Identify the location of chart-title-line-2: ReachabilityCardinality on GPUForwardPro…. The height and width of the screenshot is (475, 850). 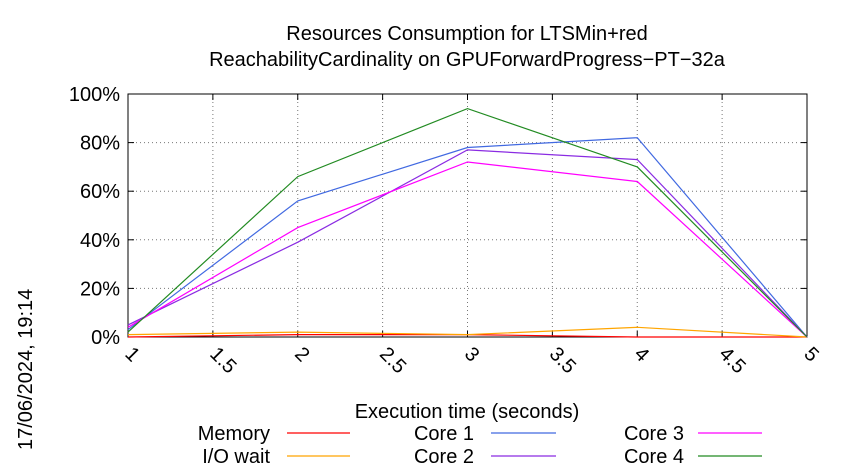
(467, 60).